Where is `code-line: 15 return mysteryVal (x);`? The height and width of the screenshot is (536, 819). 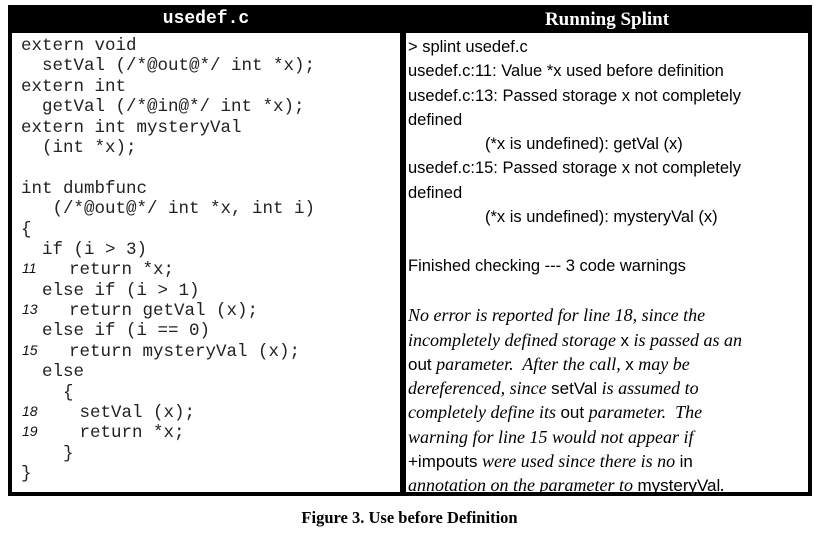 code-line: 15 return mysteryVal (x); is located at coordinates (210, 352).